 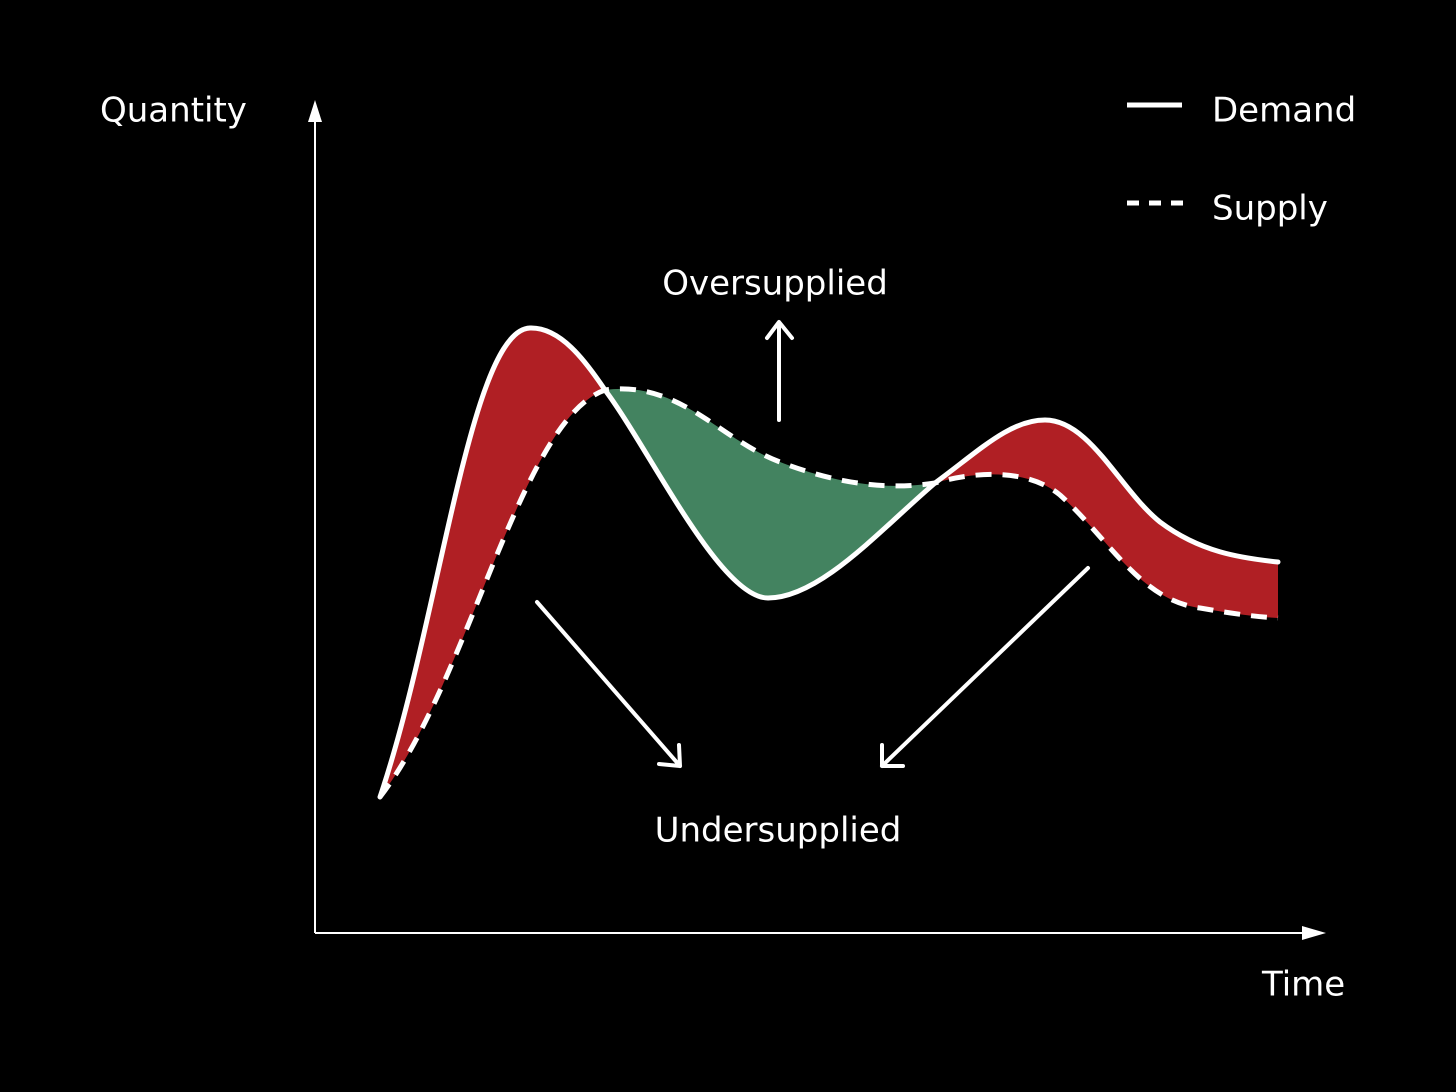 What do you see at coordinates (1314, 933) in the screenshot?
I see `x-axis-arrowhead` at bounding box center [1314, 933].